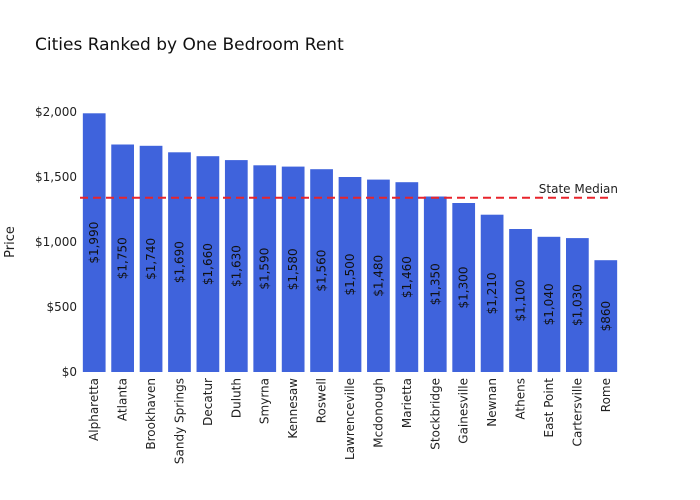 Image resolution: width=700 pixels, height=500 pixels. I want to click on bar-value-label: $1,560, so click(322, 271).